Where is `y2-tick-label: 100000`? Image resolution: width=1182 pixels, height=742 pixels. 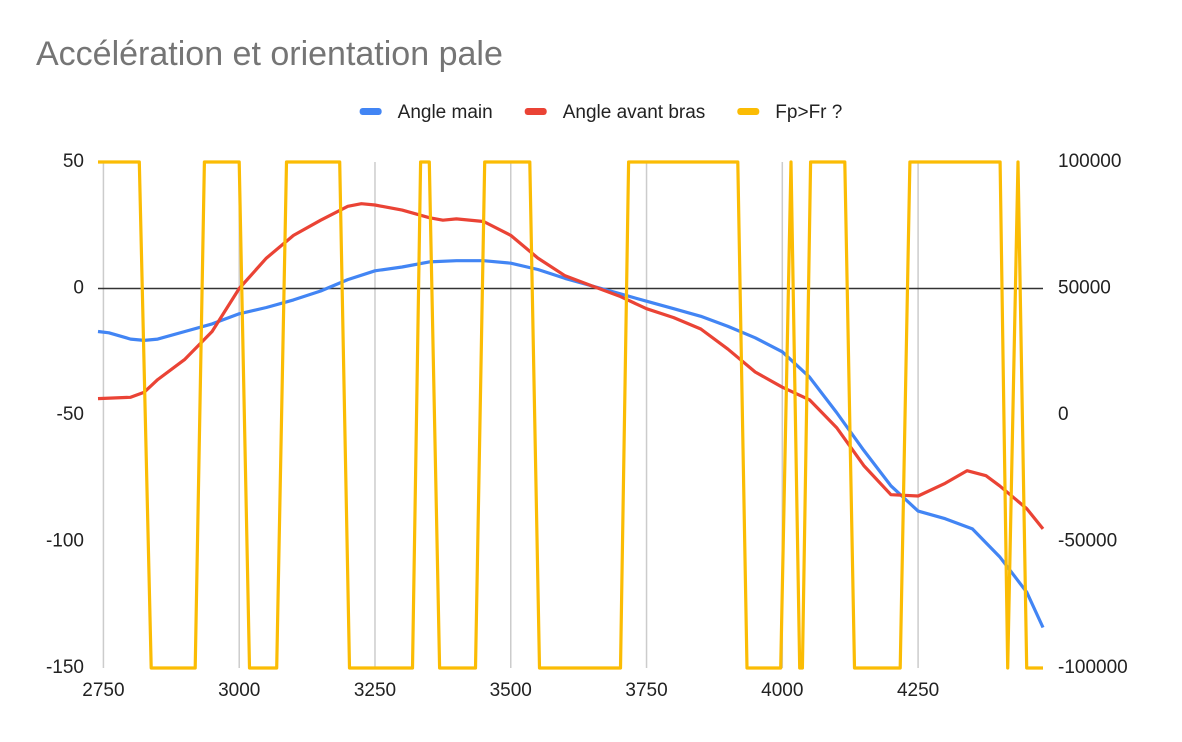 y2-tick-label: 100000 is located at coordinates (1089, 161).